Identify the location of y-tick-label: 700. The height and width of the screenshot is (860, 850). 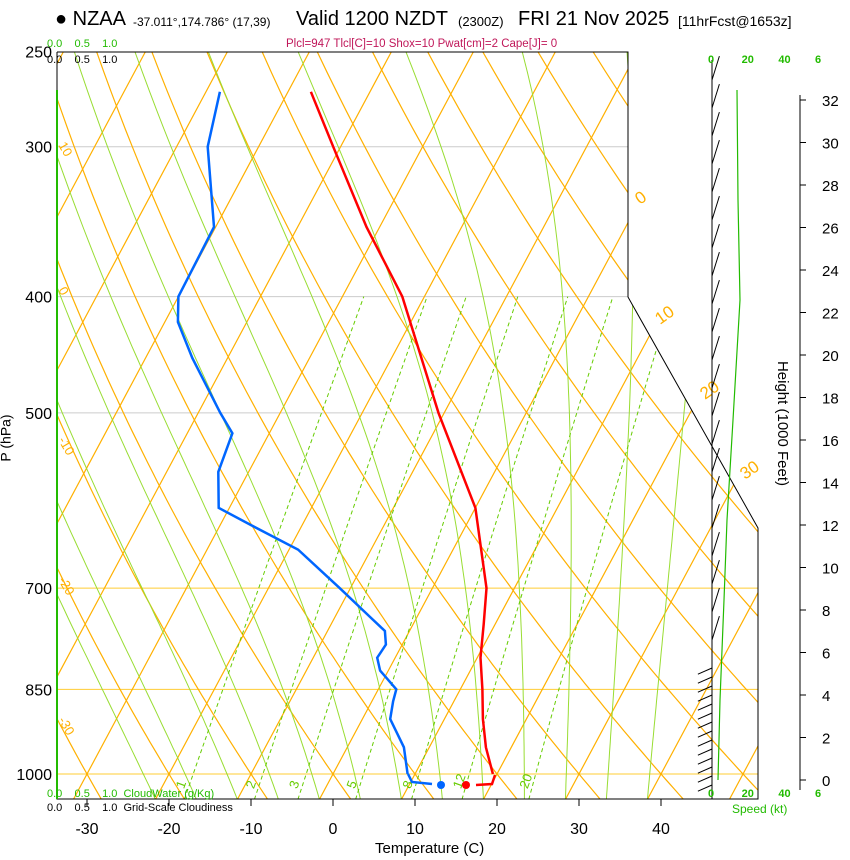
(38, 589).